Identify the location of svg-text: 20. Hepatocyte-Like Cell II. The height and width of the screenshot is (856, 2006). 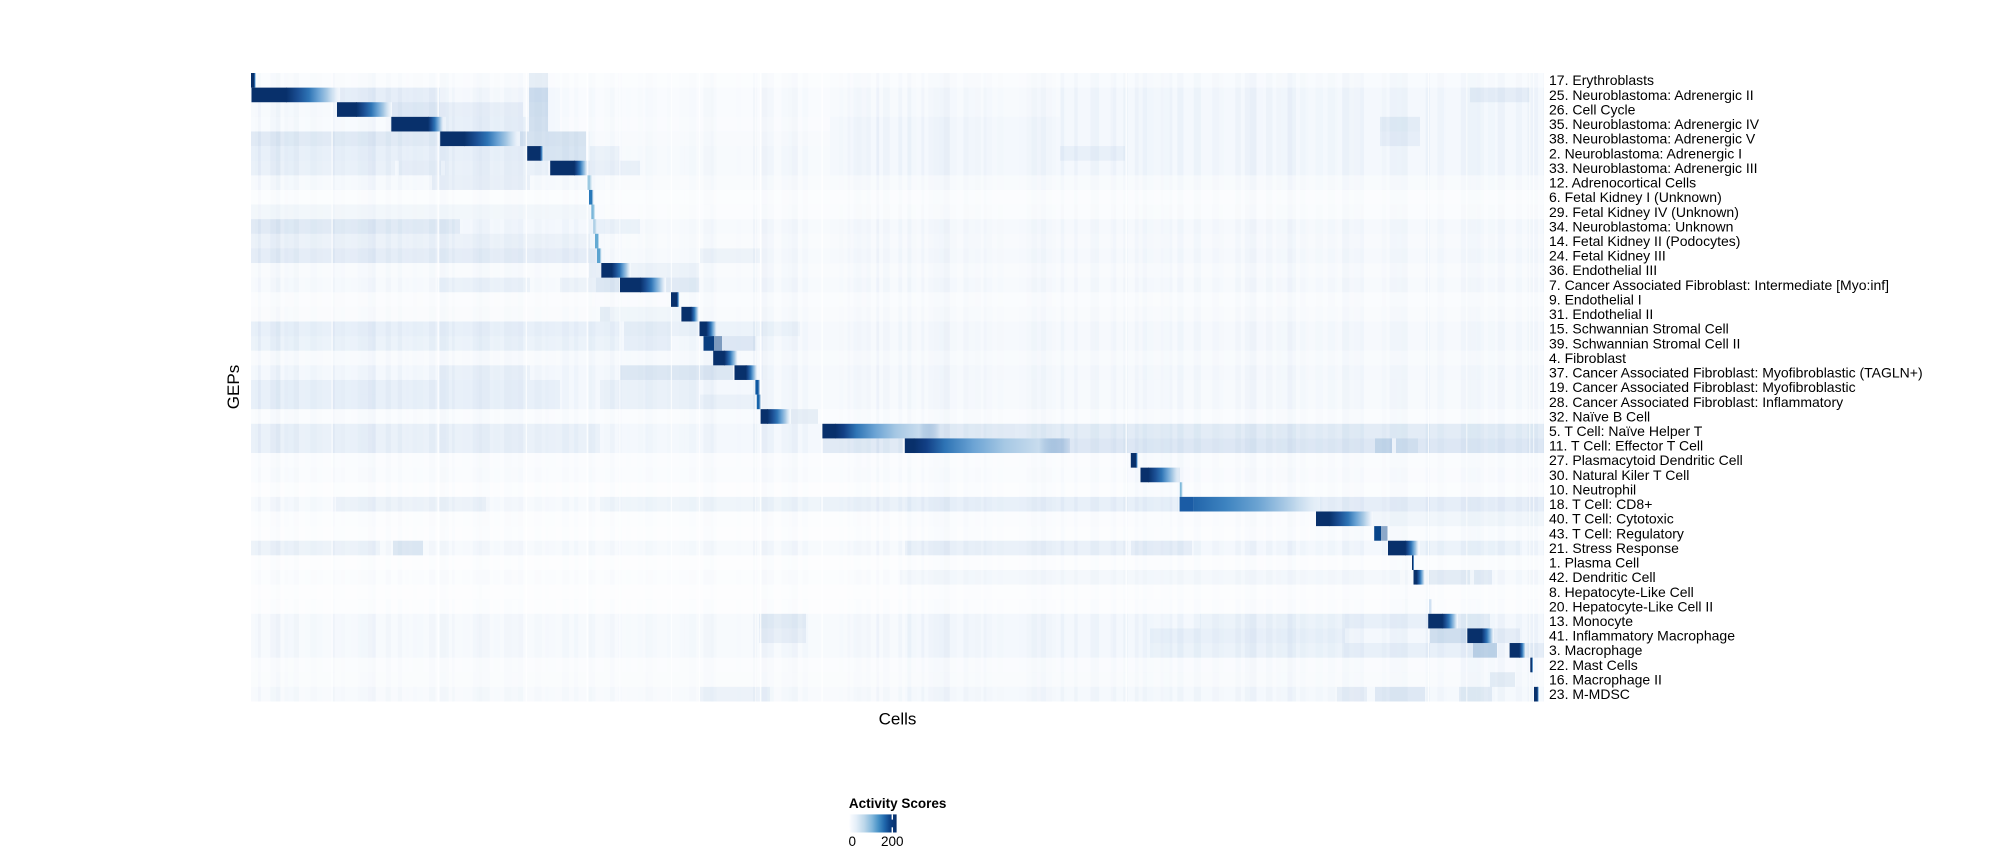
(1631, 606).